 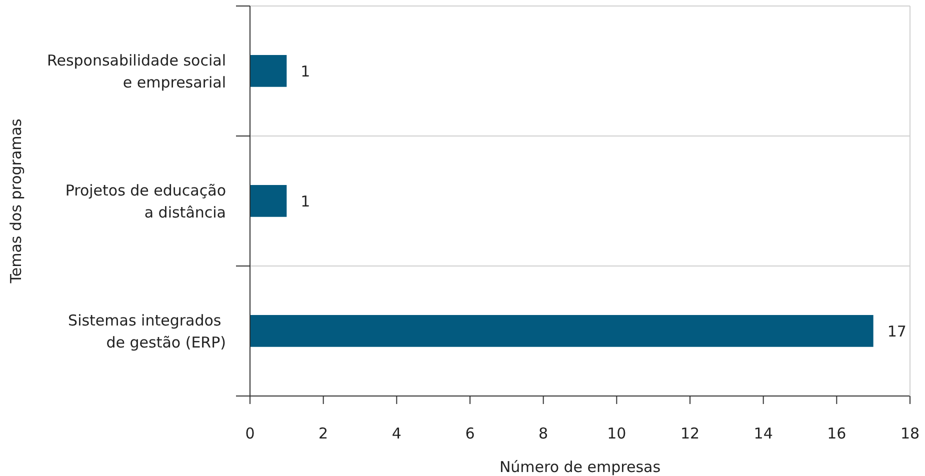 What do you see at coordinates (836, 433) in the screenshot?
I see `x-tick-label: 16` at bounding box center [836, 433].